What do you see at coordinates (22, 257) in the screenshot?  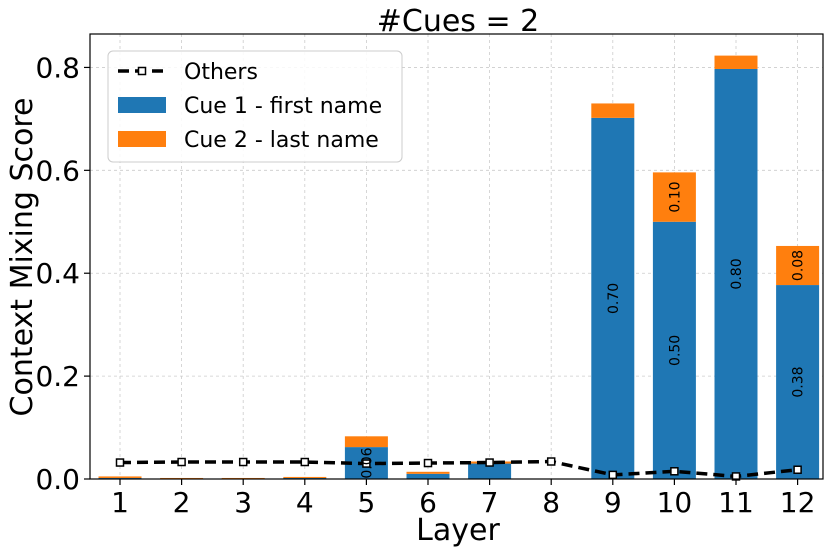 I see `y-axis-title: Context Mixing Score` at bounding box center [22, 257].